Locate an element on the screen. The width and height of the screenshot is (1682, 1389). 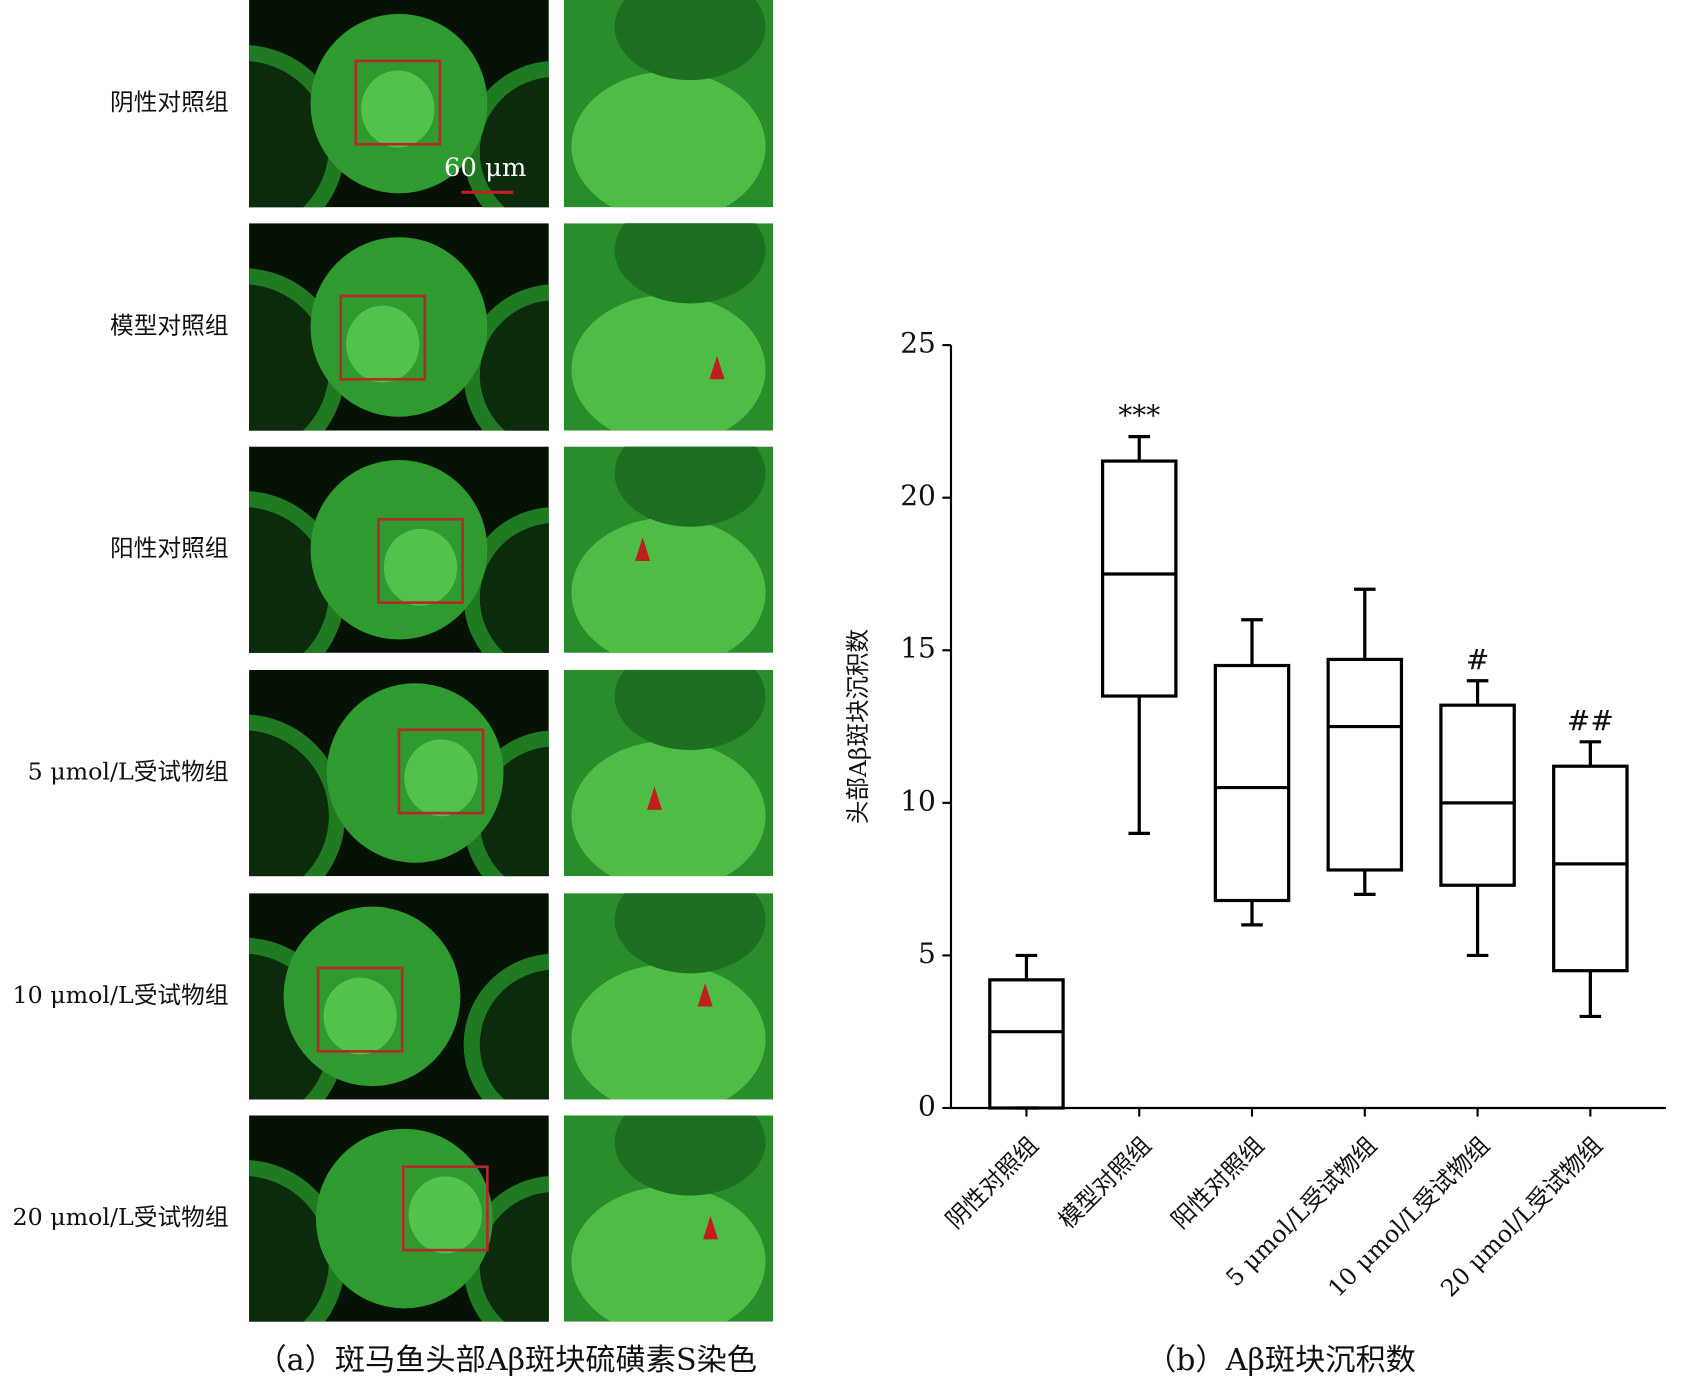
y-tick-label: 20 is located at coordinates (918, 495).